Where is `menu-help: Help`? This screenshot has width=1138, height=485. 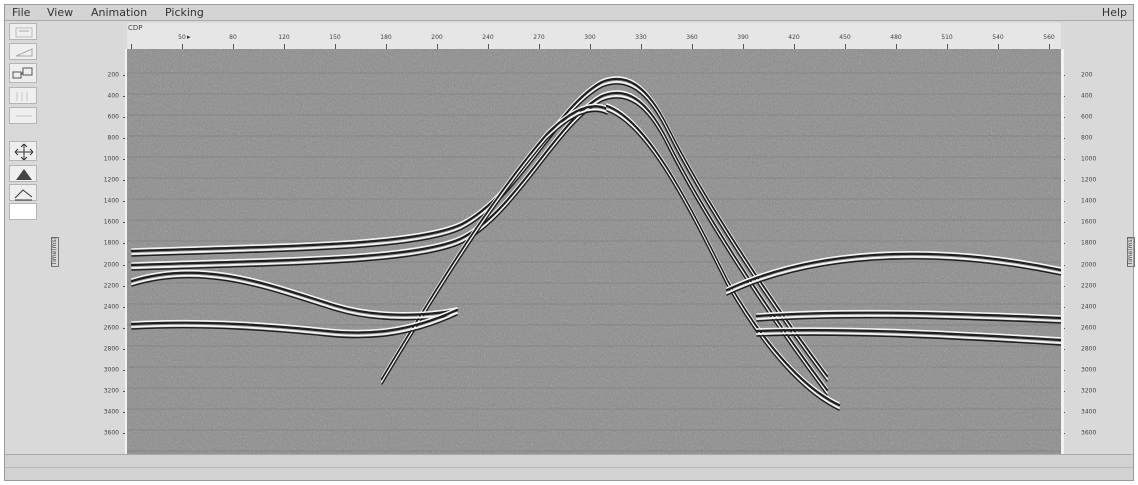
menu-help: Help is located at coordinates (1114, 12).